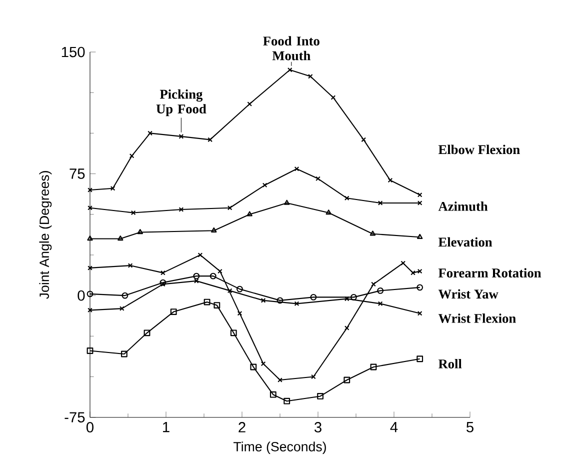  Describe the element at coordinates (470, 427) in the screenshot. I see `x-tick-label: 5` at that location.